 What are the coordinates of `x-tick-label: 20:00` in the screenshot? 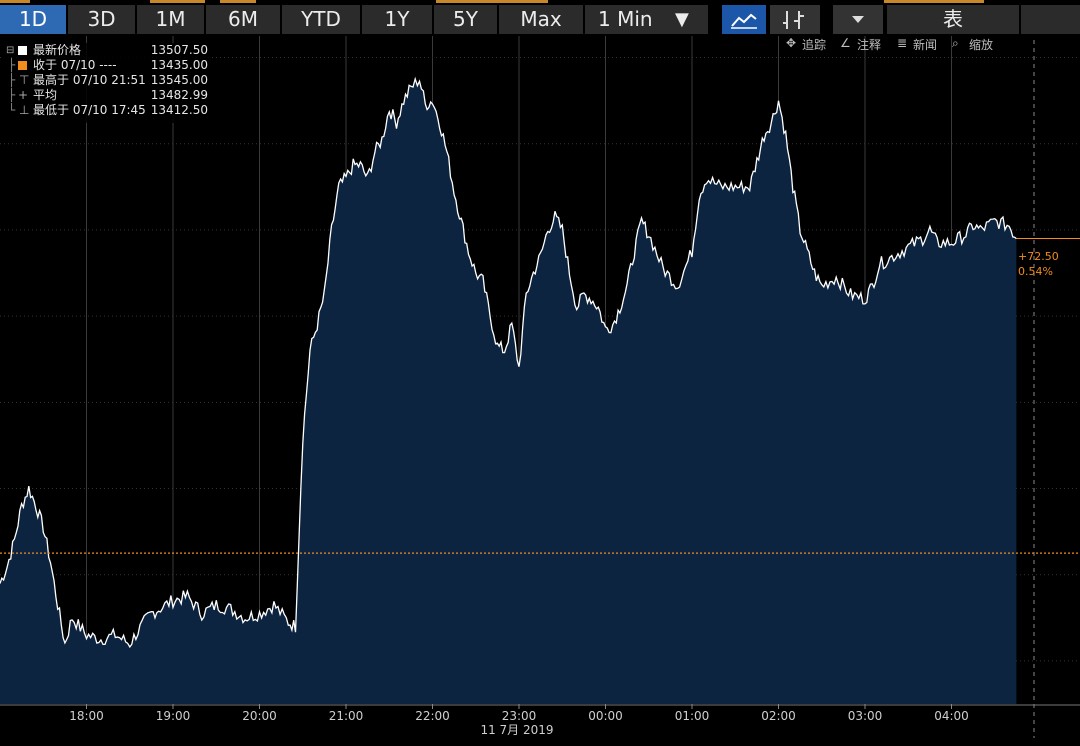 It's located at (259, 716).